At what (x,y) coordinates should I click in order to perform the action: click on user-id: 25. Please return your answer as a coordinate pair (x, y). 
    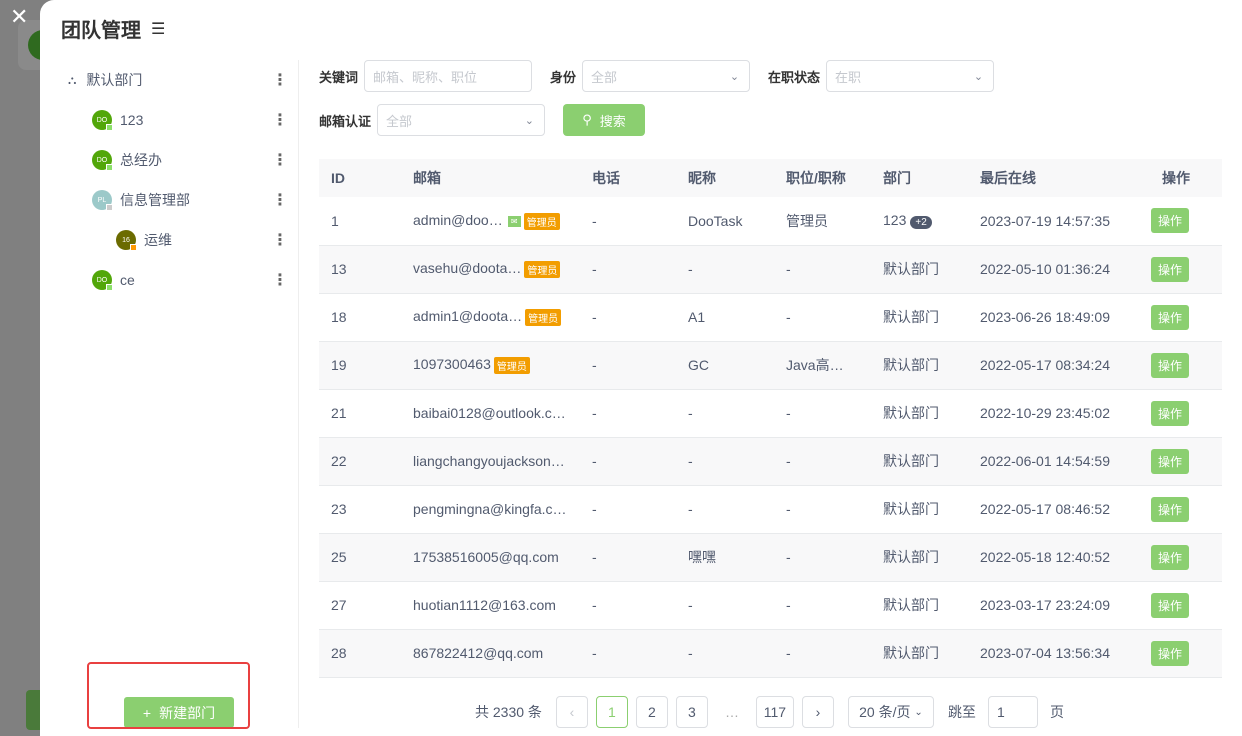
    Looking at the image, I should click on (360, 557).